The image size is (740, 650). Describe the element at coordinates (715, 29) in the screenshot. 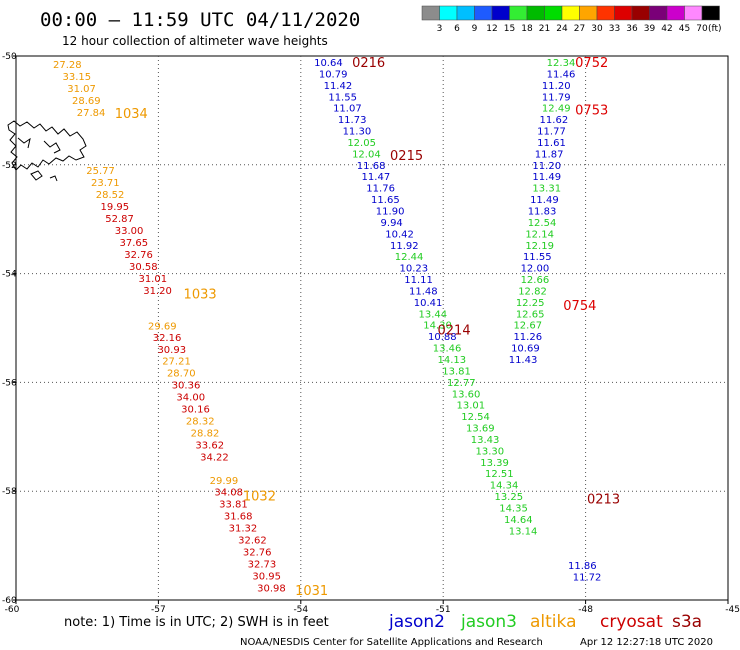

I see `colorbar-unit: (ft)` at that location.